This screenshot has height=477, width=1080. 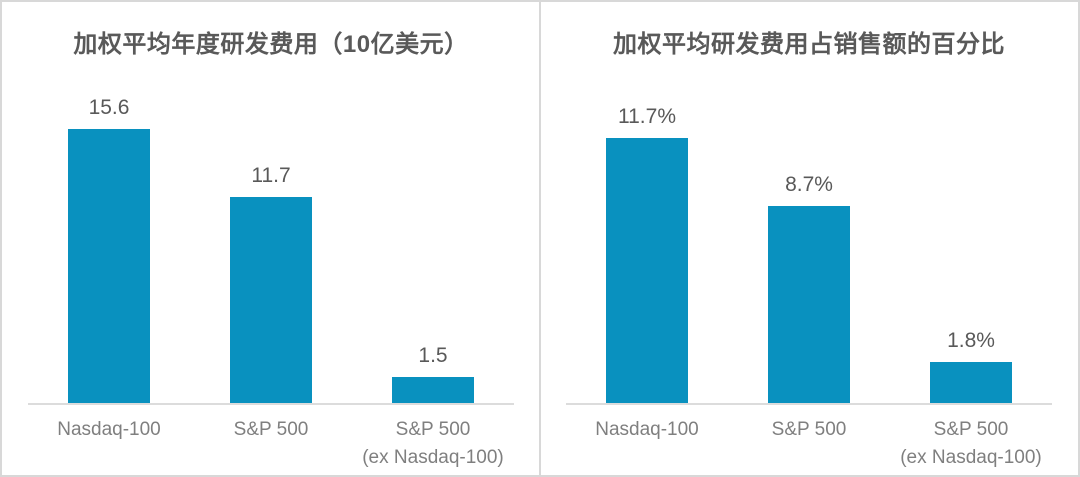 I want to click on bar-group: 15.6, so click(x=109, y=249).